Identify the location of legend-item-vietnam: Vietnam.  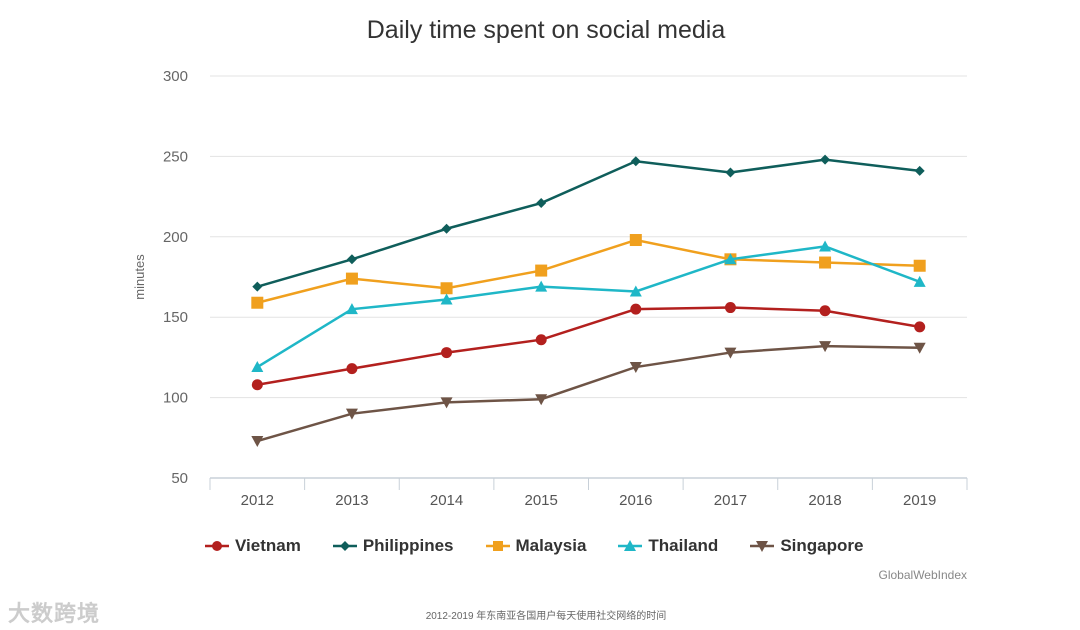
(253, 546).